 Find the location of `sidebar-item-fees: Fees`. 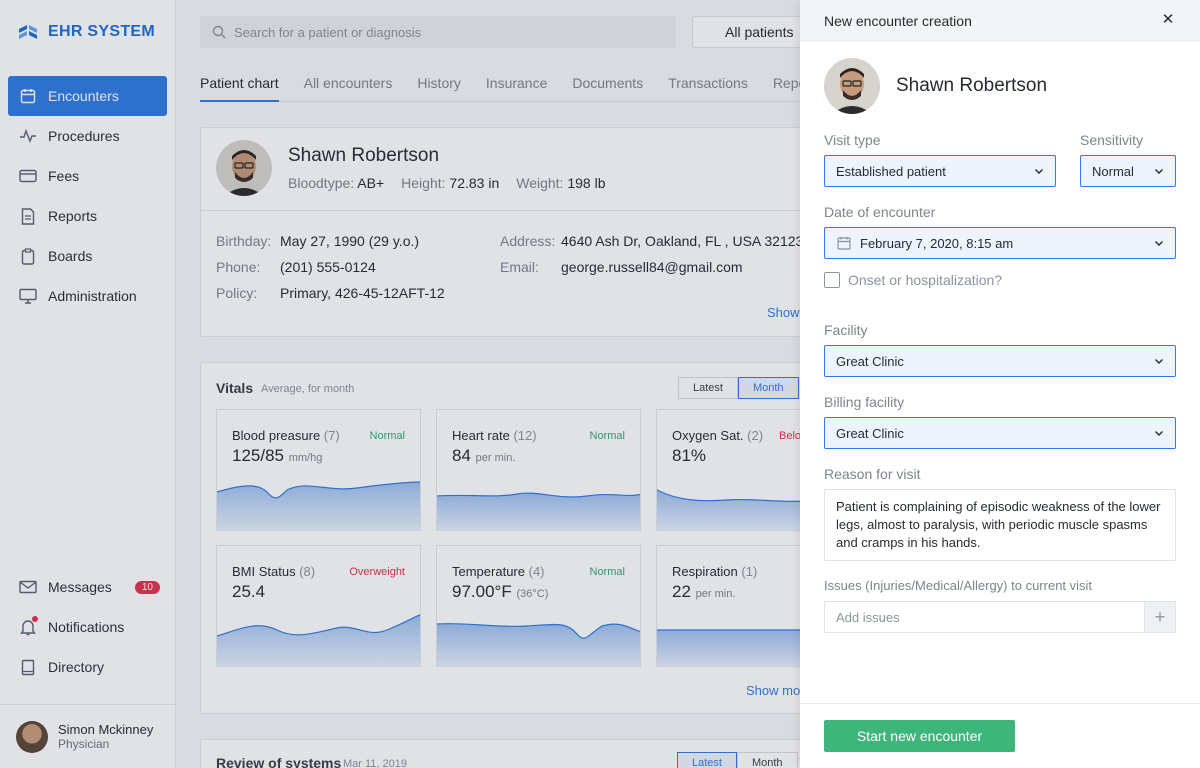

sidebar-item-fees: Fees is located at coordinates (87, 176).